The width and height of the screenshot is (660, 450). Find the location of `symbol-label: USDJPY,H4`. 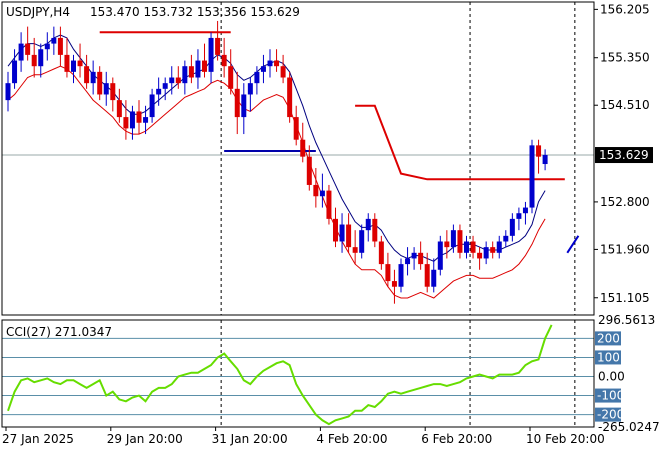

symbol-label: USDJPY,H4 is located at coordinates (38, 12).